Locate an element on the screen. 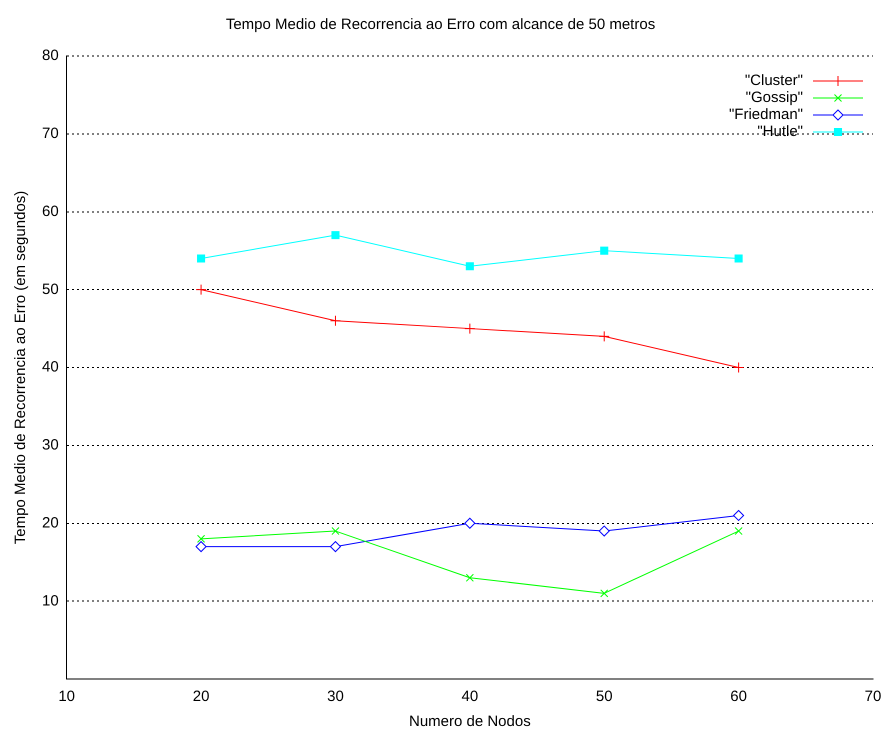  y-tick-label: 30 is located at coordinates (50, 445).